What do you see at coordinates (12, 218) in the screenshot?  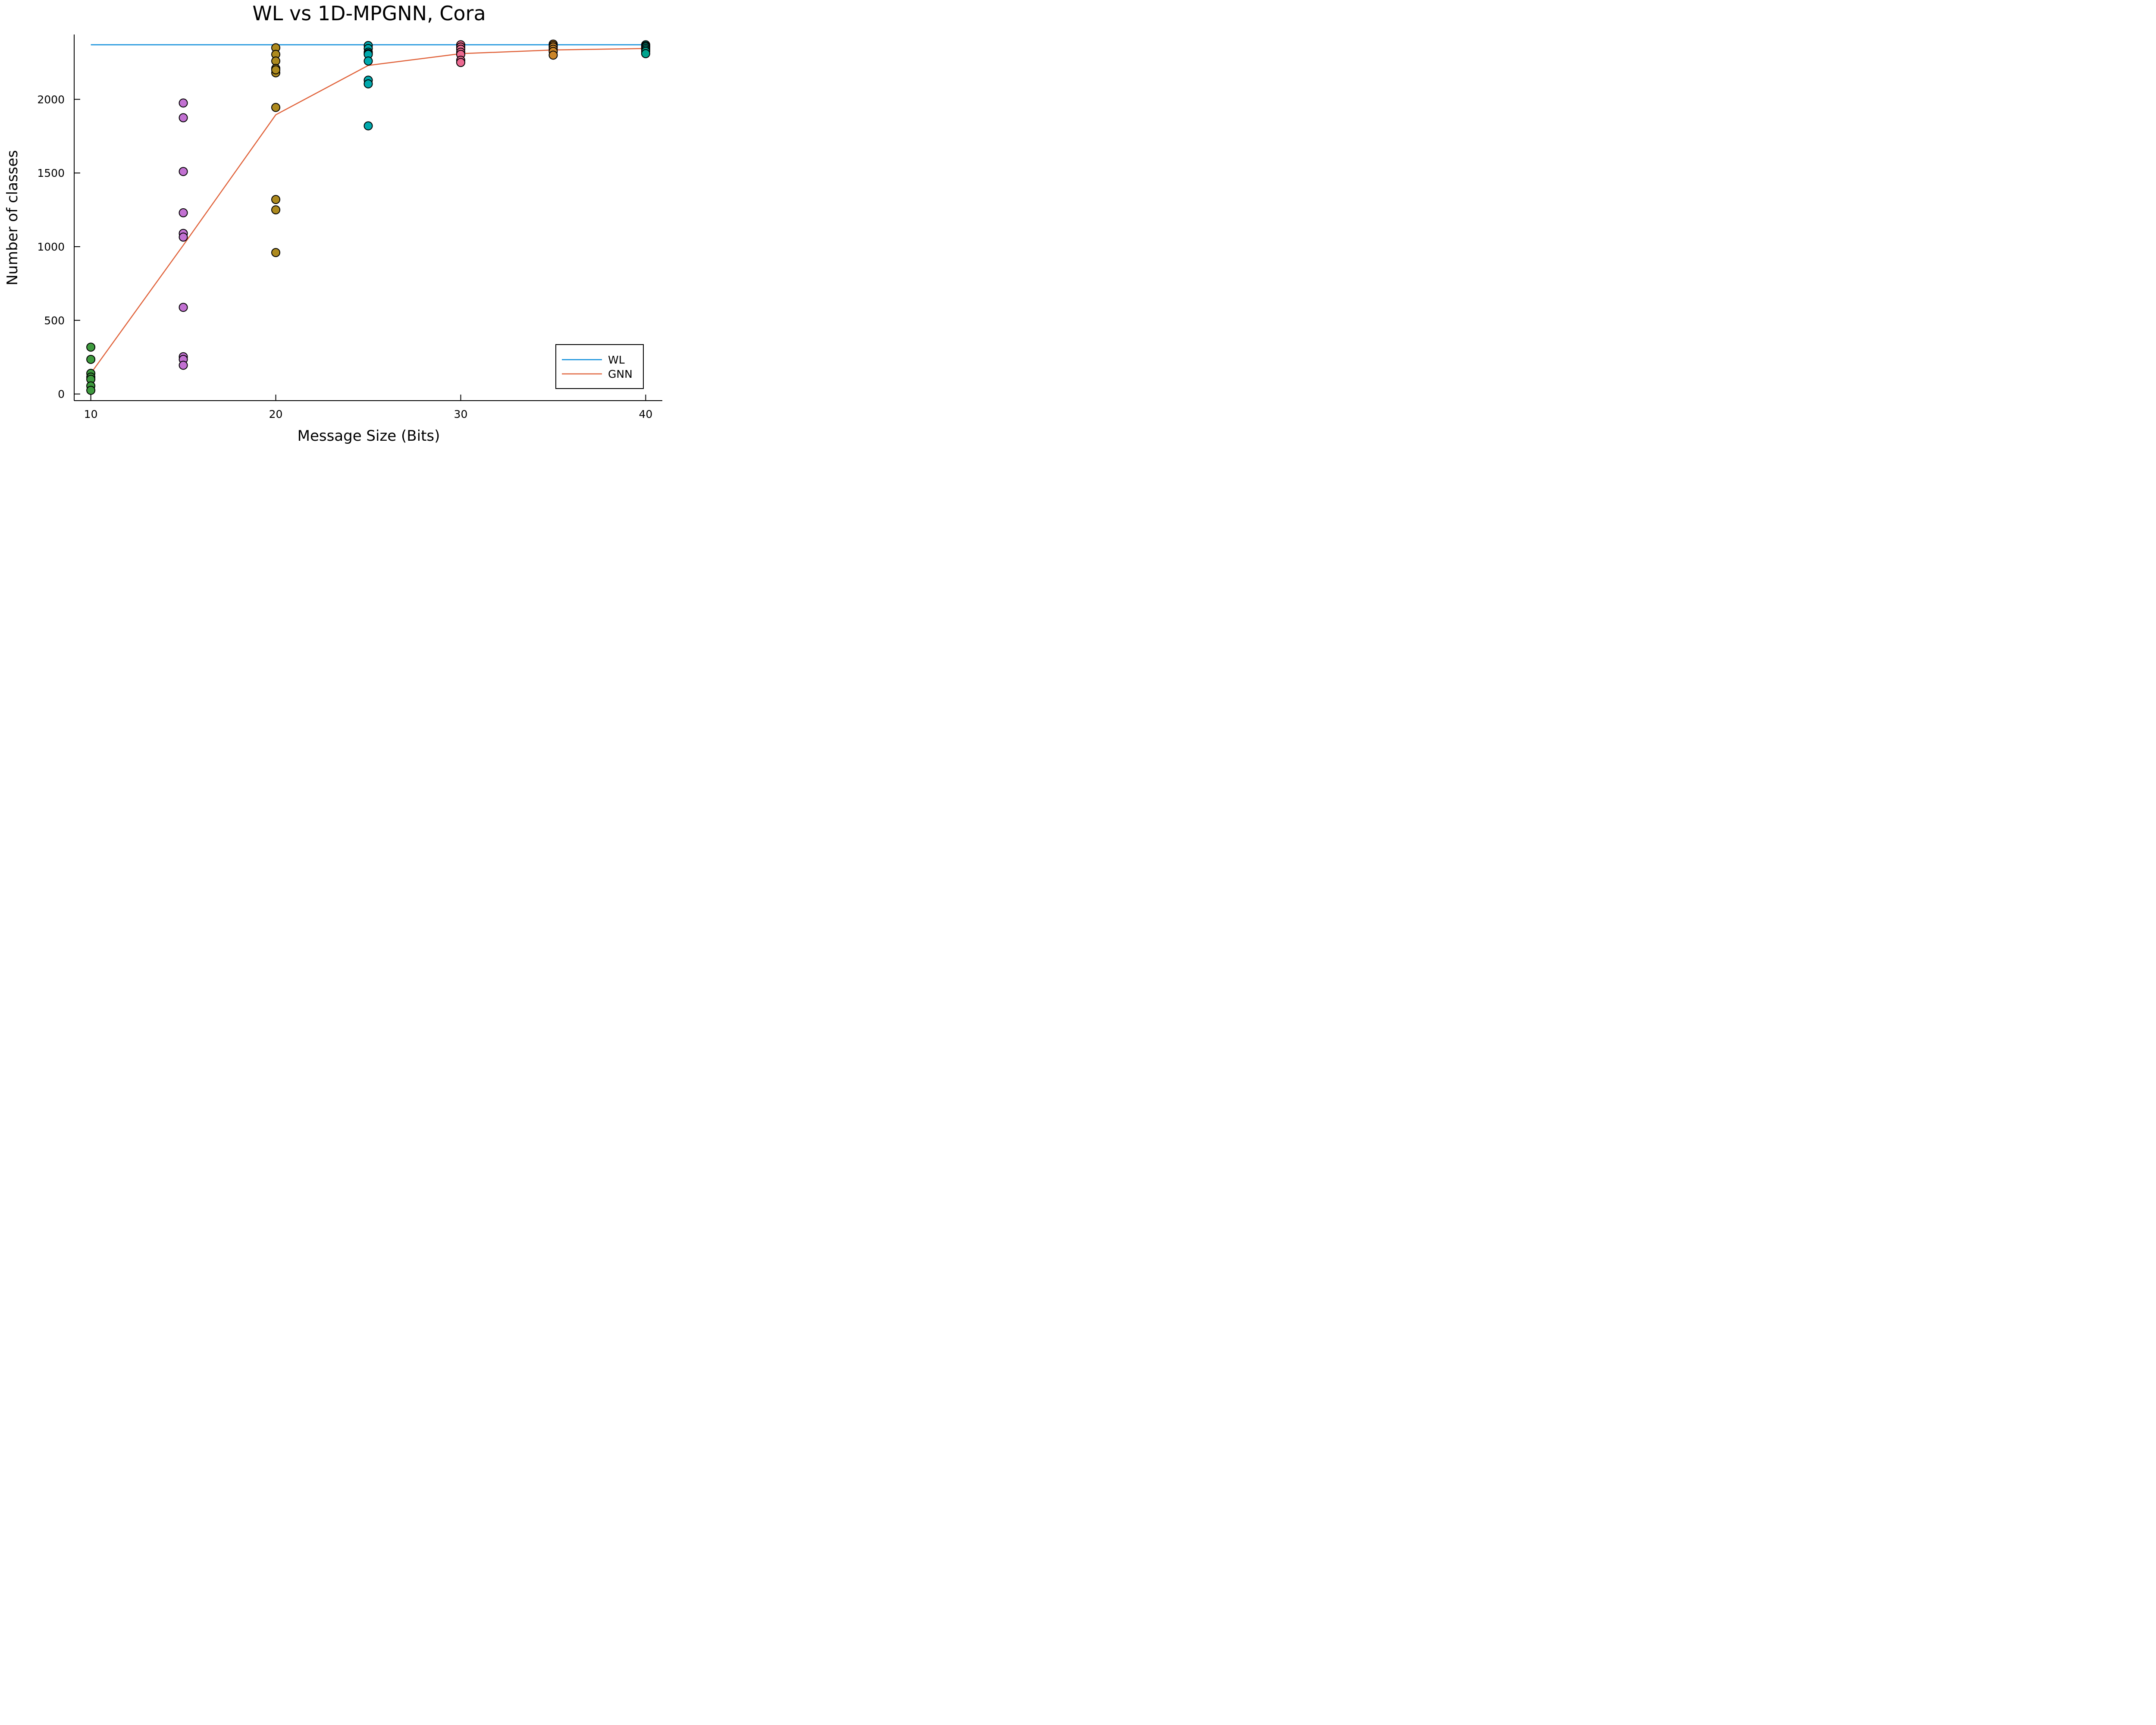 I see `y-axis-label: Number of classes` at bounding box center [12, 218].